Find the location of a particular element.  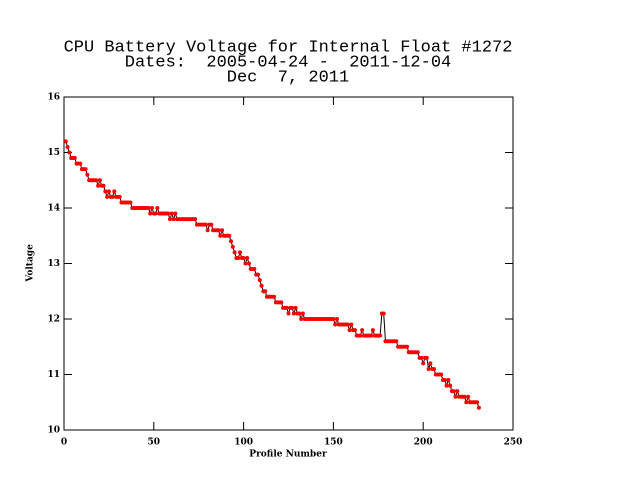

y-tick-label: 13 is located at coordinates (53, 264).